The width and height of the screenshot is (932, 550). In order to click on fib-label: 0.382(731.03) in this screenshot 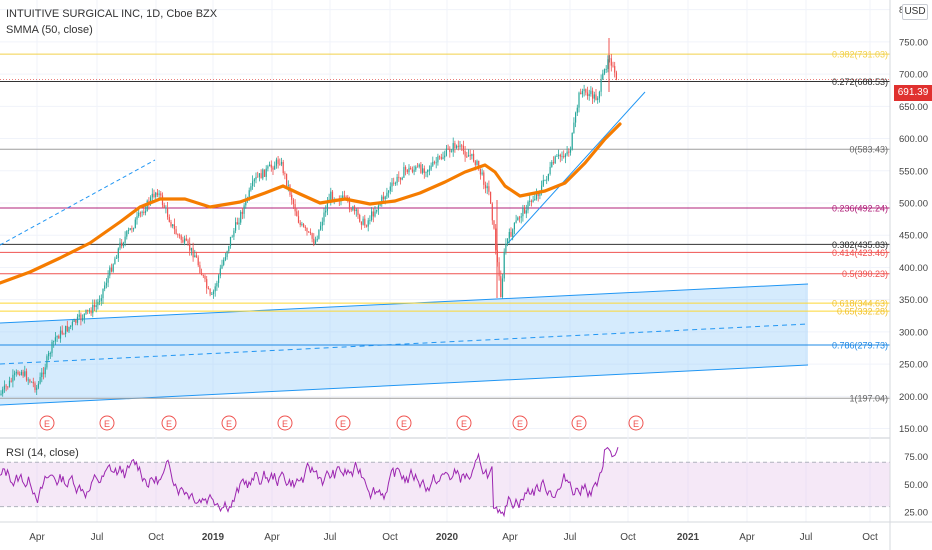, I will do `click(860, 55)`.